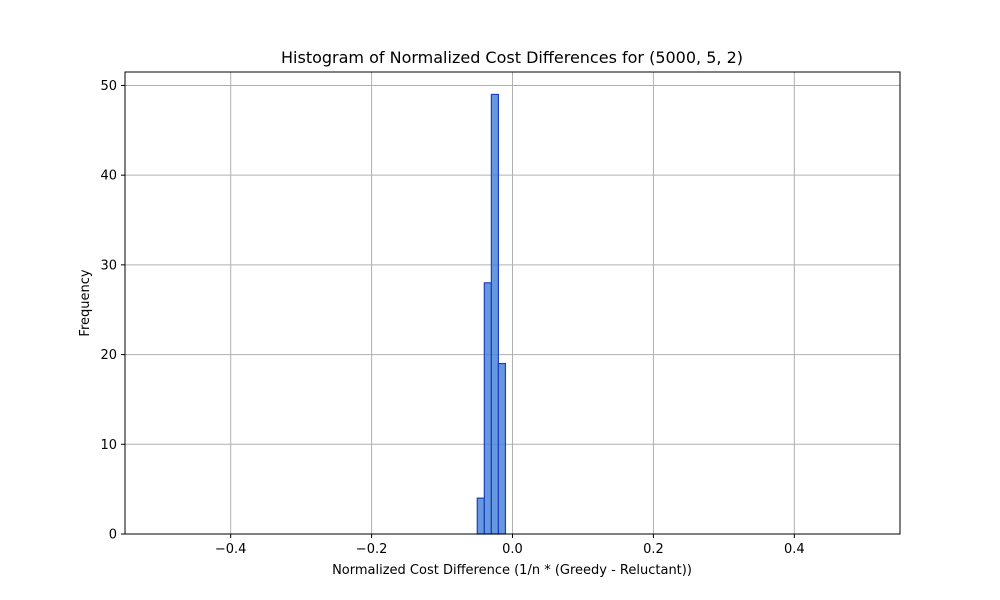  What do you see at coordinates (108, 176) in the screenshot?
I see `y-tick-label: 40` at bounding box center [108, 176].